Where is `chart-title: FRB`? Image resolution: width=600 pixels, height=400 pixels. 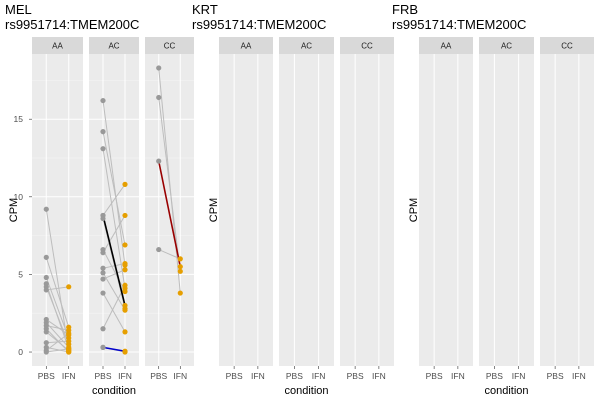 chart-title: FRB is located at coordinates (405, 9).